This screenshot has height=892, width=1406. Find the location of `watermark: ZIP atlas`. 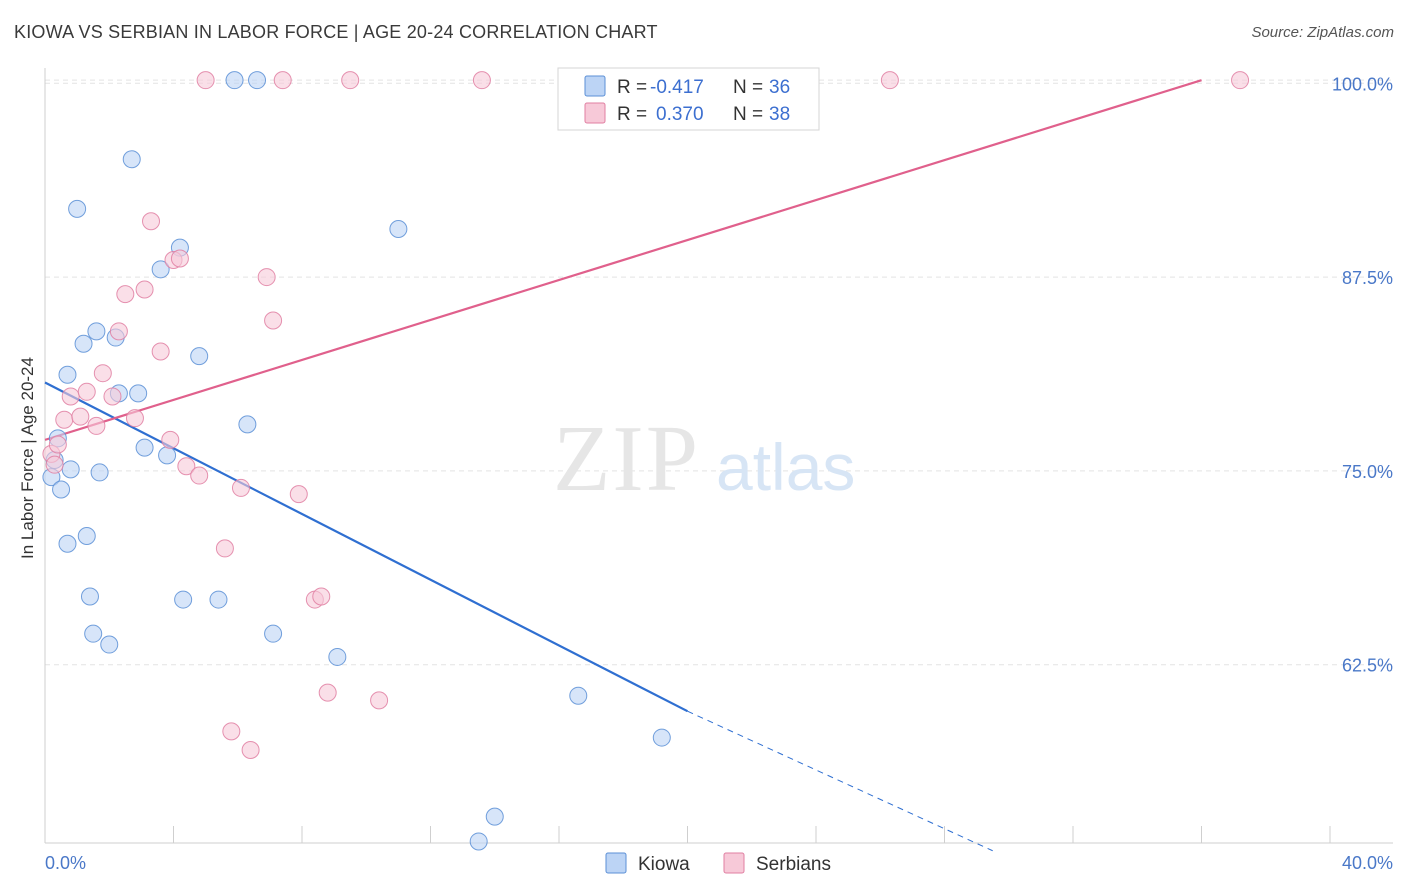

watermark: ZIP atlas is located at coordinates (704, 459).